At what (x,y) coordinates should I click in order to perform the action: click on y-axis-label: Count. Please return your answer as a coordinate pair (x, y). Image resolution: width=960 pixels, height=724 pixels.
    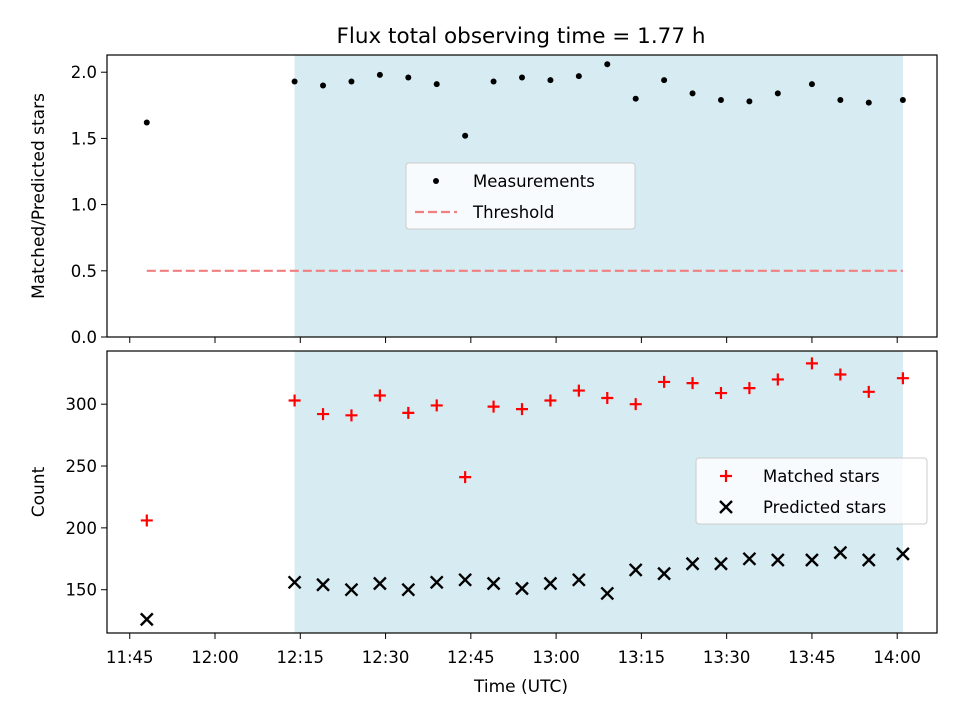
    Looking at the image, I should click on (39, 491).